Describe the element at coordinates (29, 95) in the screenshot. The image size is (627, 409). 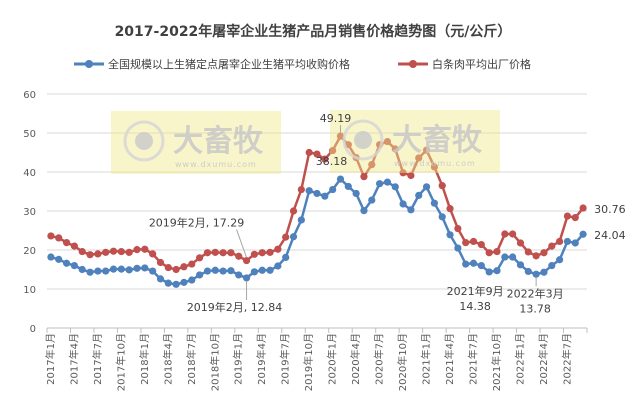
I see `y-tick-label: 60` at that location.